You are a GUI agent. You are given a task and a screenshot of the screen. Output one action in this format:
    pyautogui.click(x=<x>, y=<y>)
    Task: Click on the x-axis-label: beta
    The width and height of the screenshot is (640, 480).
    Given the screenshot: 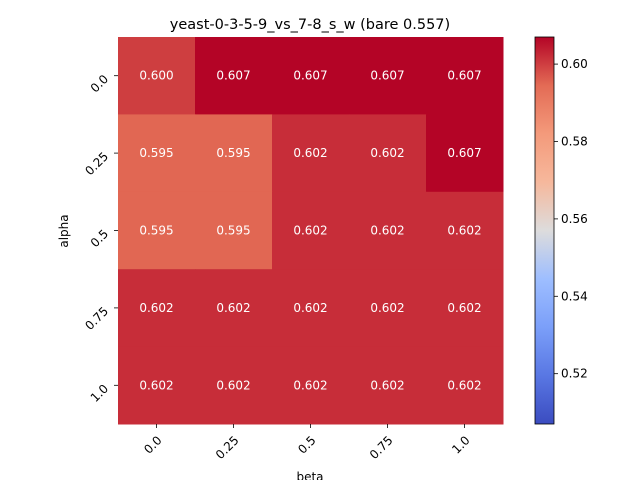 What is the action you would take?
    pyautogui.click(x=309, y=475)
    